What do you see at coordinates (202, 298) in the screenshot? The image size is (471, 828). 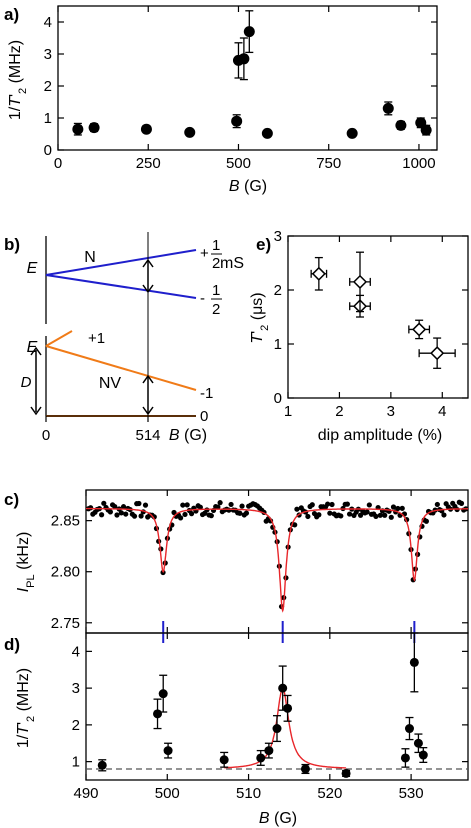 I see `level-sign: -` at bounding box center [202, 298].